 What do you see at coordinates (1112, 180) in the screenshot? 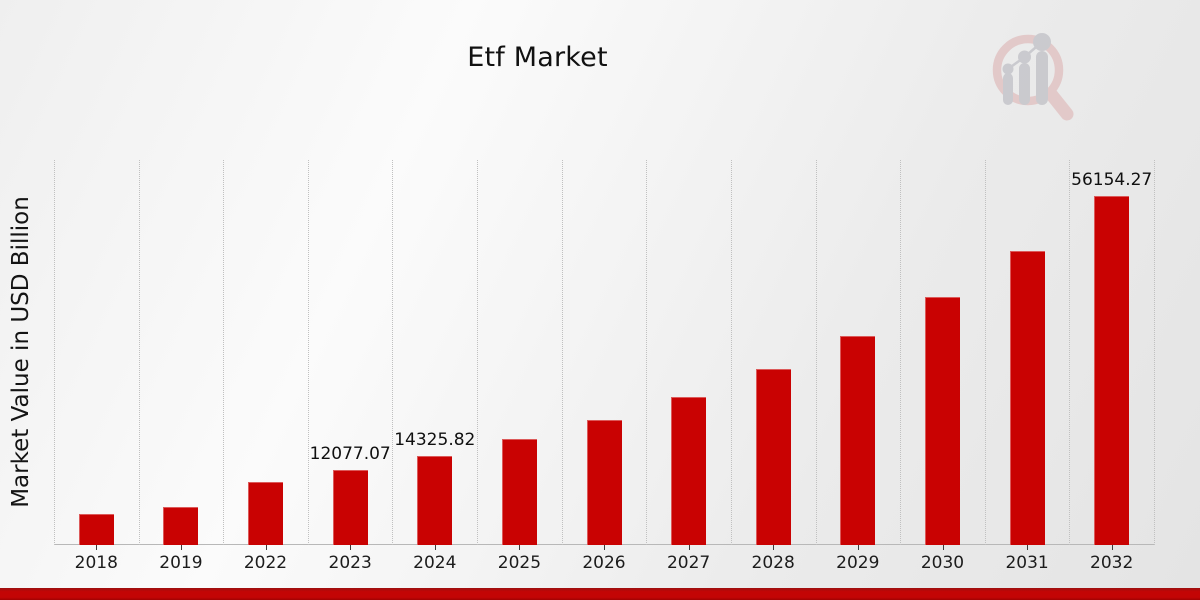
I see `bar-value-label: 56154.27` at bounding box center [1112, 180].